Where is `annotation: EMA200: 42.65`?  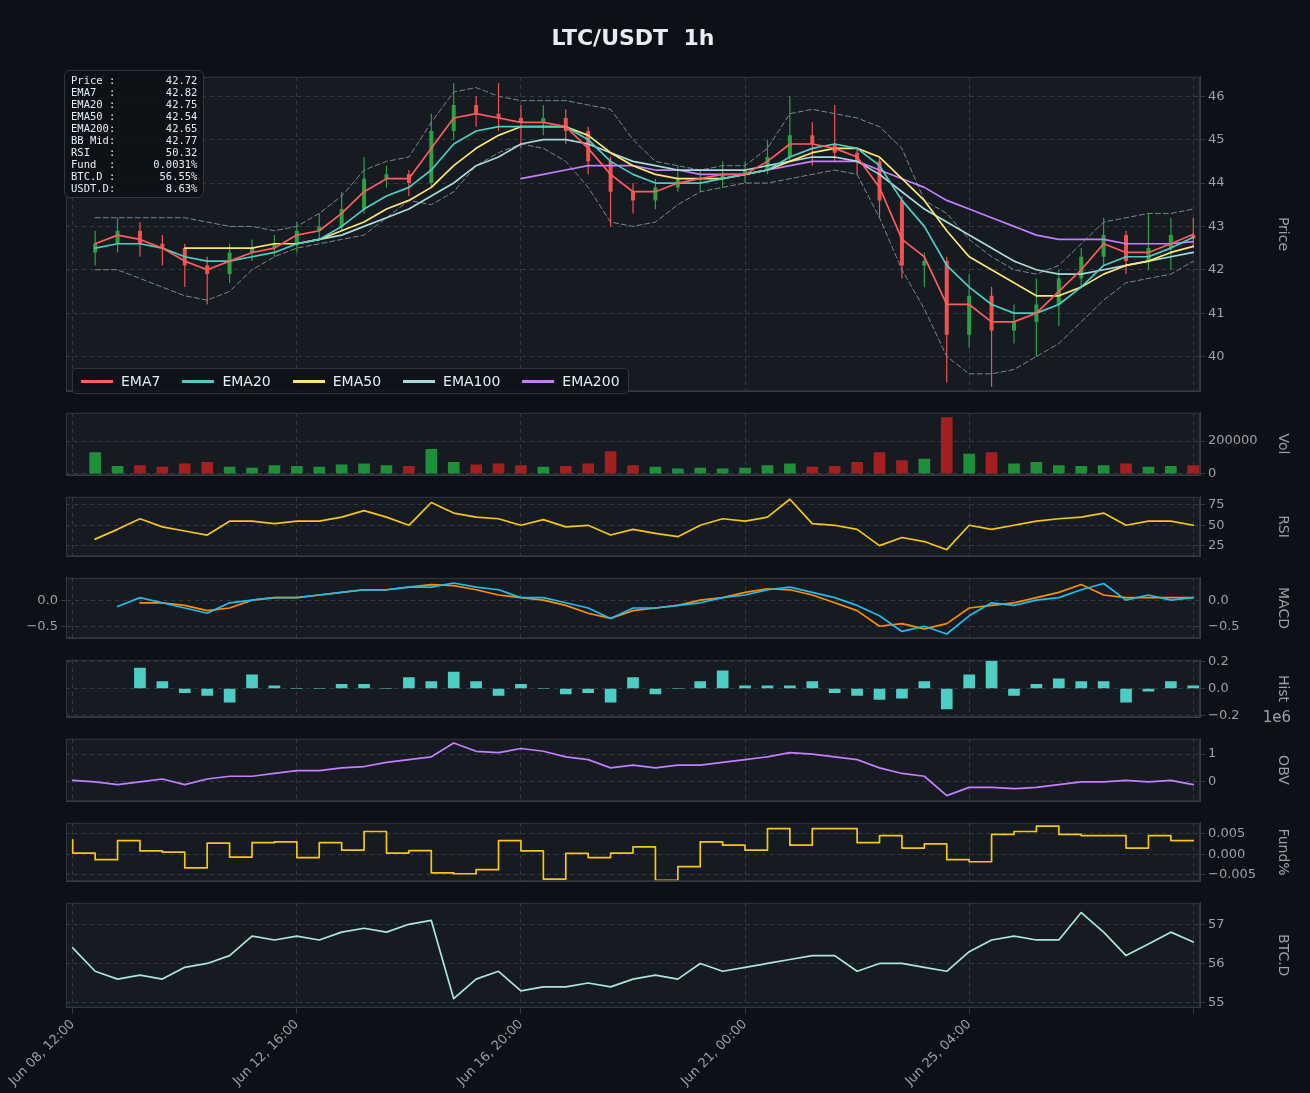
annotation: EMA200: 42.65 is located at coordinates (134, 128).